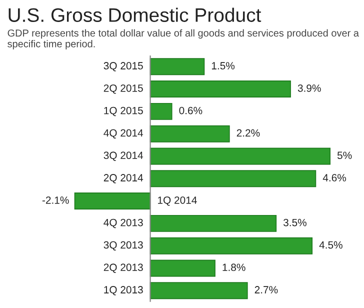 This screenshot has height=308, width=364. What do you see at coordinates (124, 179) in the screenshot?
I see `y-tick-label: 2Q 2014` at bounding box center [124, 179].